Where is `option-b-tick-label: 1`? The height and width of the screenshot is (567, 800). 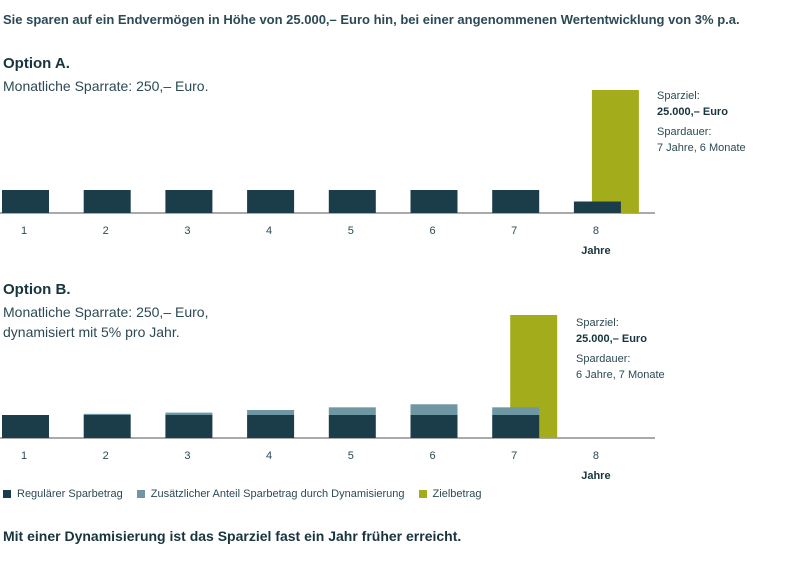
option-b-tick-label: 1 is located at coordinates (24, 456).